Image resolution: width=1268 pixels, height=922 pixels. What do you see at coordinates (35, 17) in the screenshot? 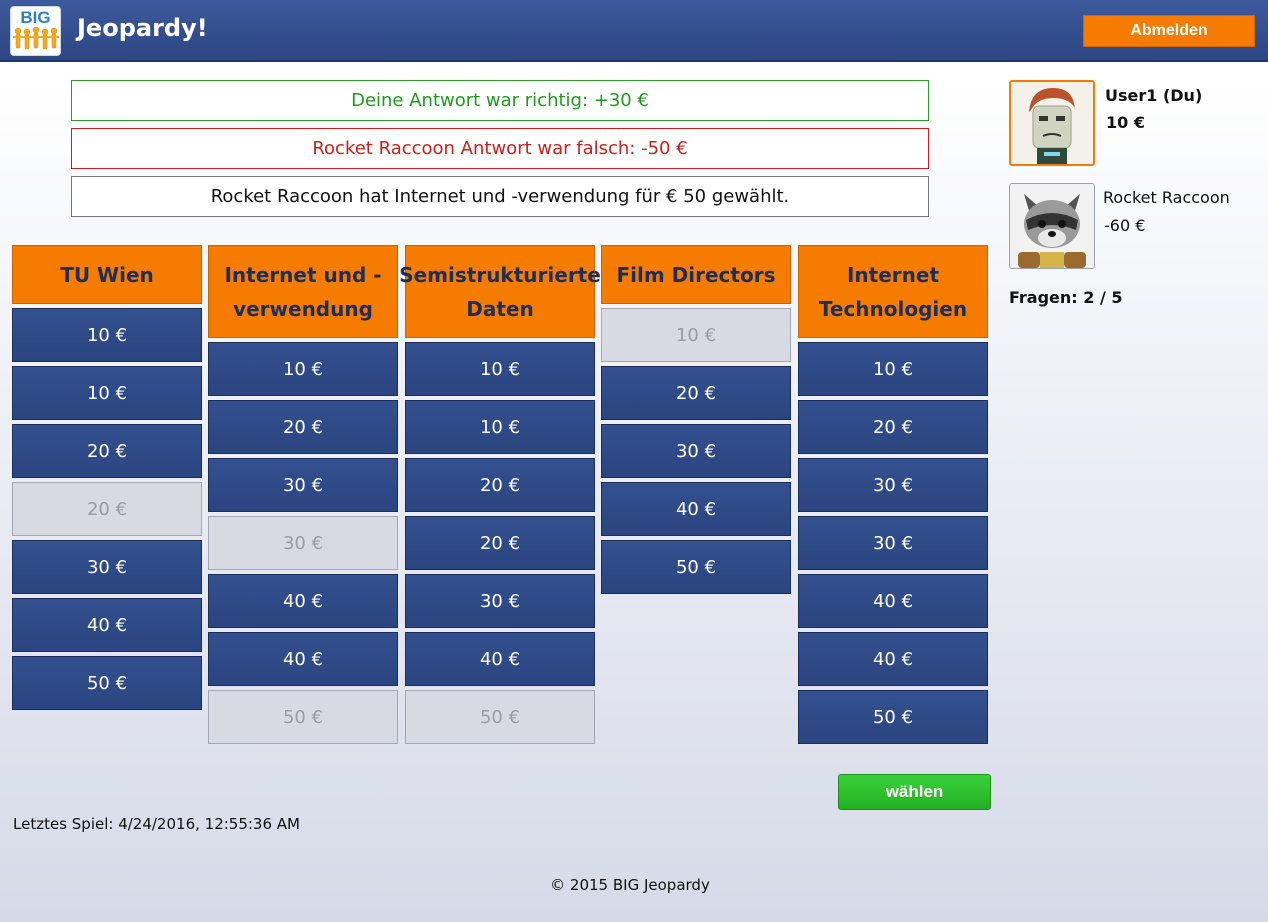
I see `logo-text: BIG` at bounding box center [35, 17].